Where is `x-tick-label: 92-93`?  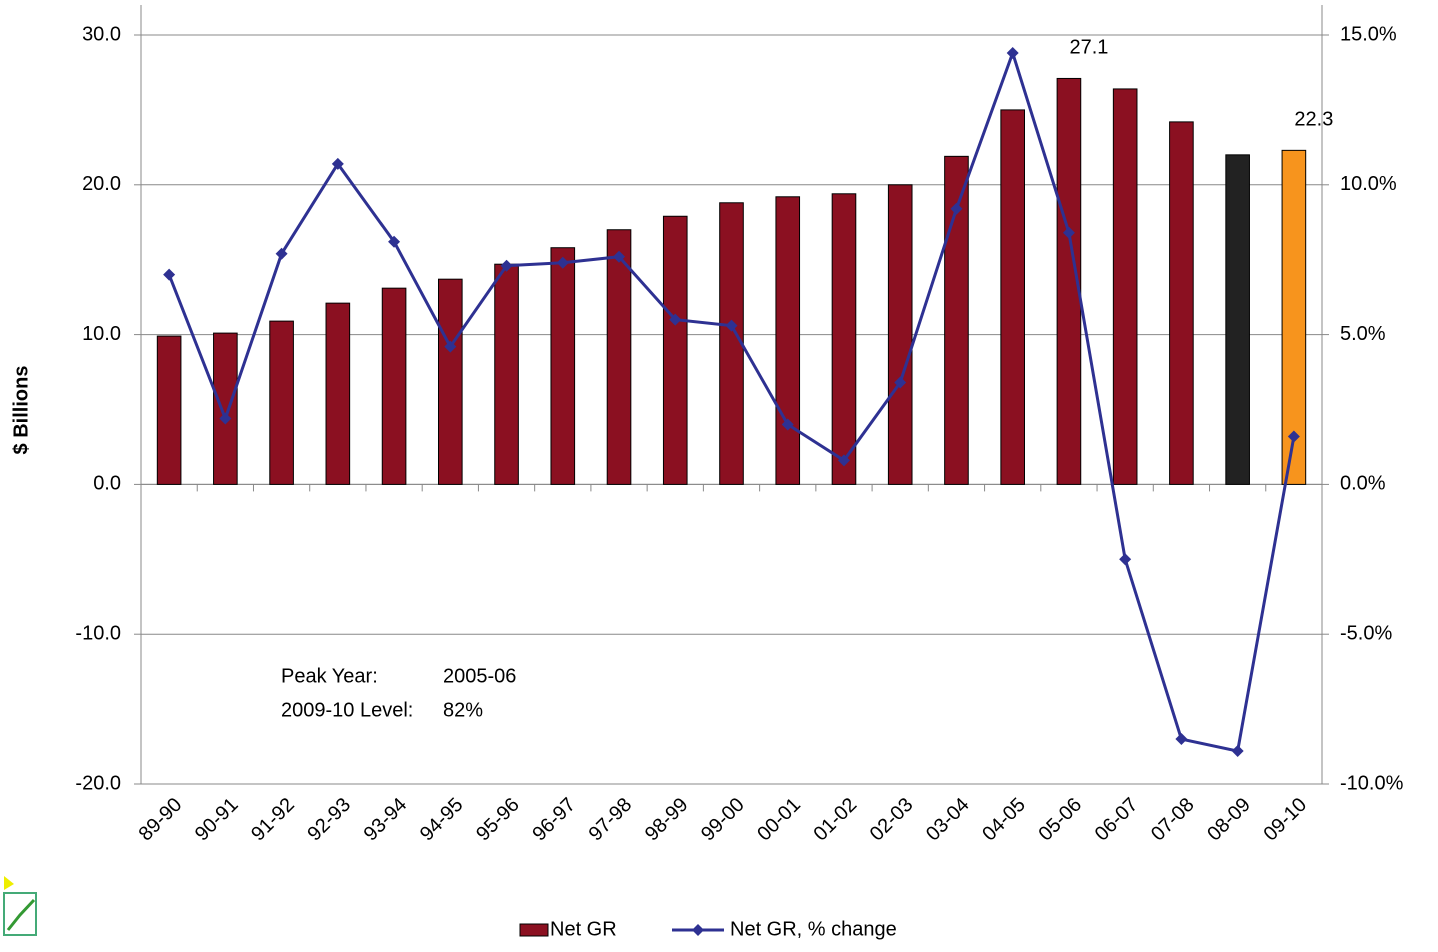
x-tick-label: 92-93 is located at coordinates (329, 820).